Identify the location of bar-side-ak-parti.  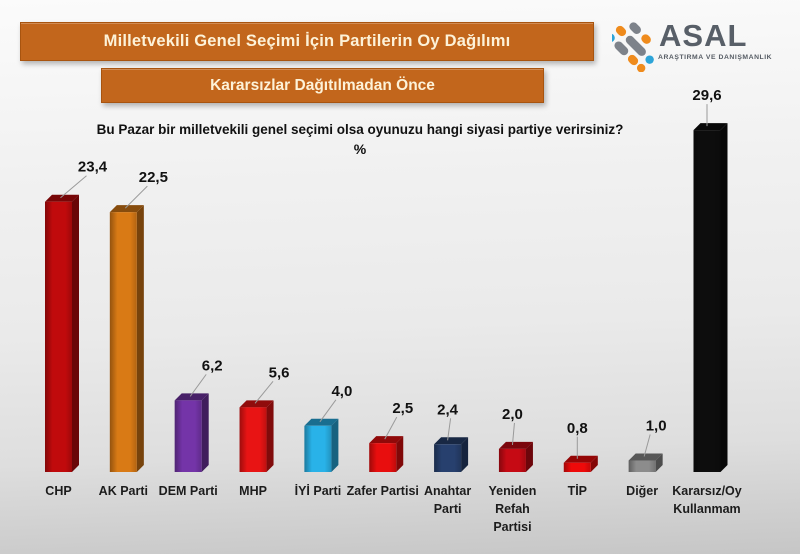
(140, 338).